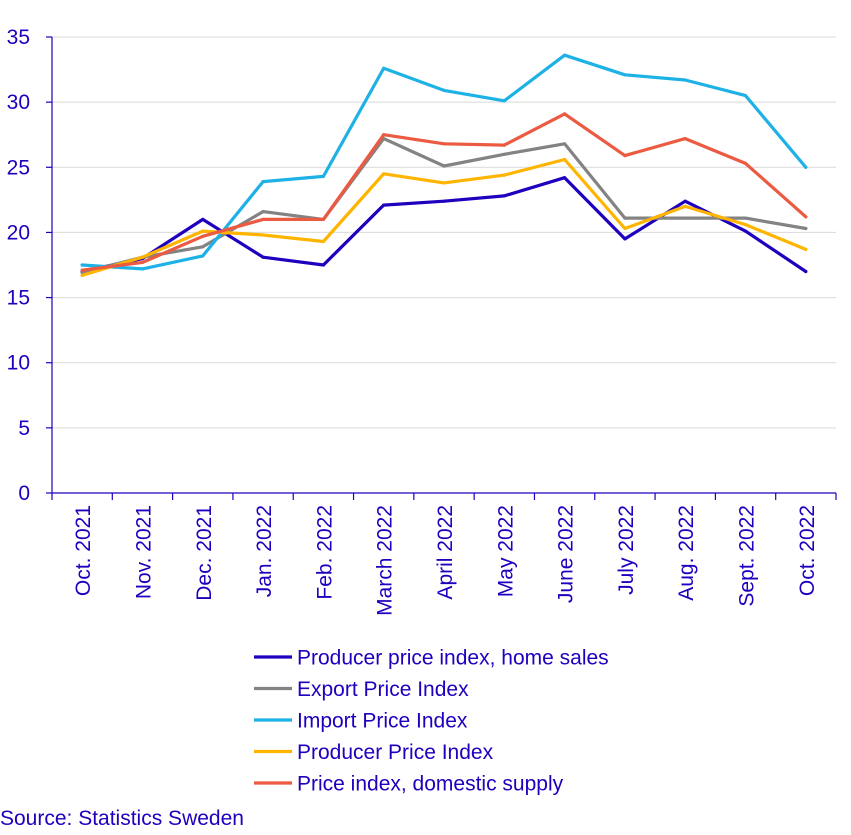 The width and height of the screenshot is (851, 835). Describe the element at coordinates (747, 556) in the screenshot. I see `x-tick-label: Sept. 2022` at that location.